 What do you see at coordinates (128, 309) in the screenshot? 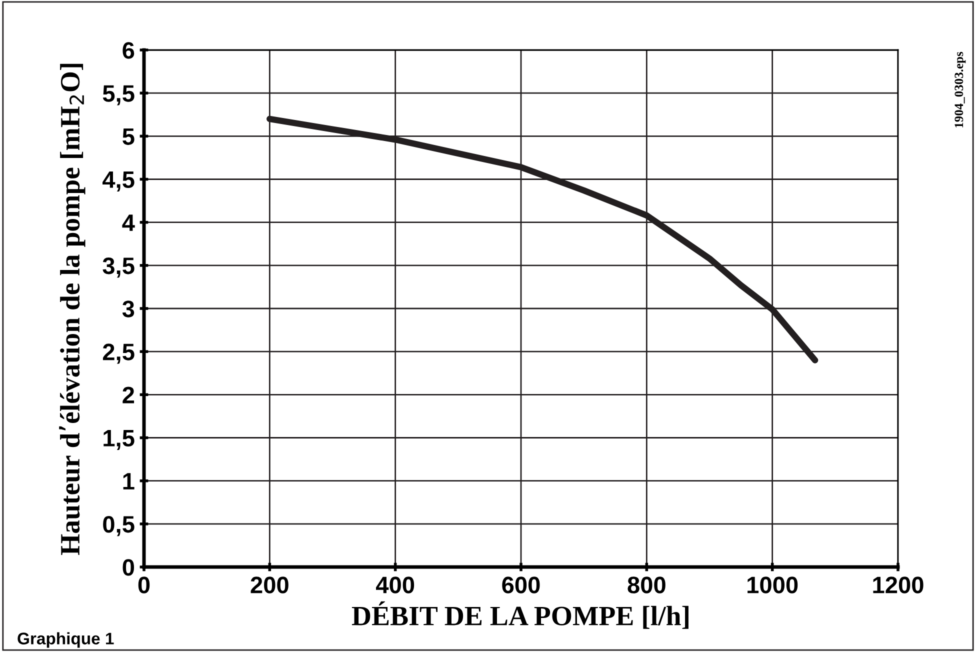
I see `y-tick-label: 3` at bounding box center [128, 309].